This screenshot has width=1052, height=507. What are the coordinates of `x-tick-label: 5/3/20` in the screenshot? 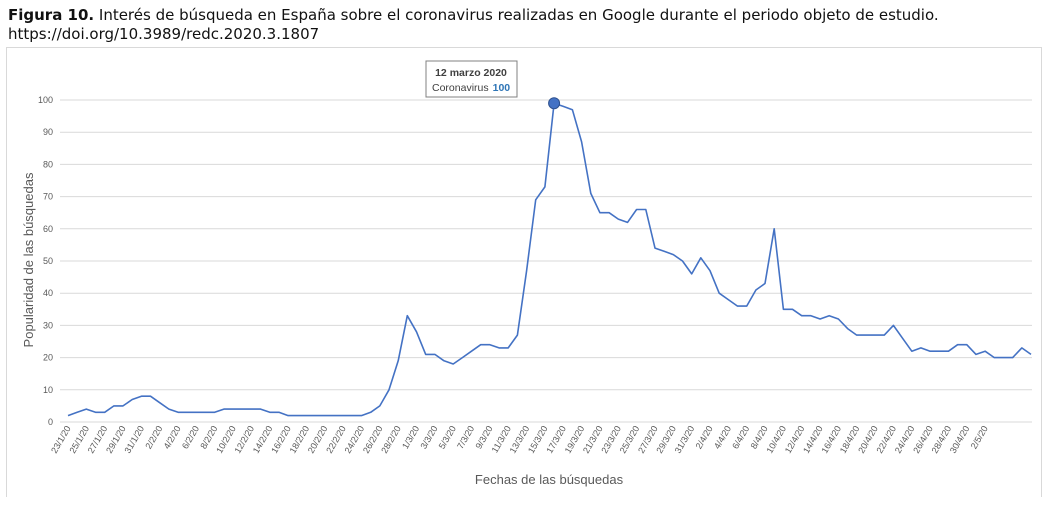 It's located at (447, 437).